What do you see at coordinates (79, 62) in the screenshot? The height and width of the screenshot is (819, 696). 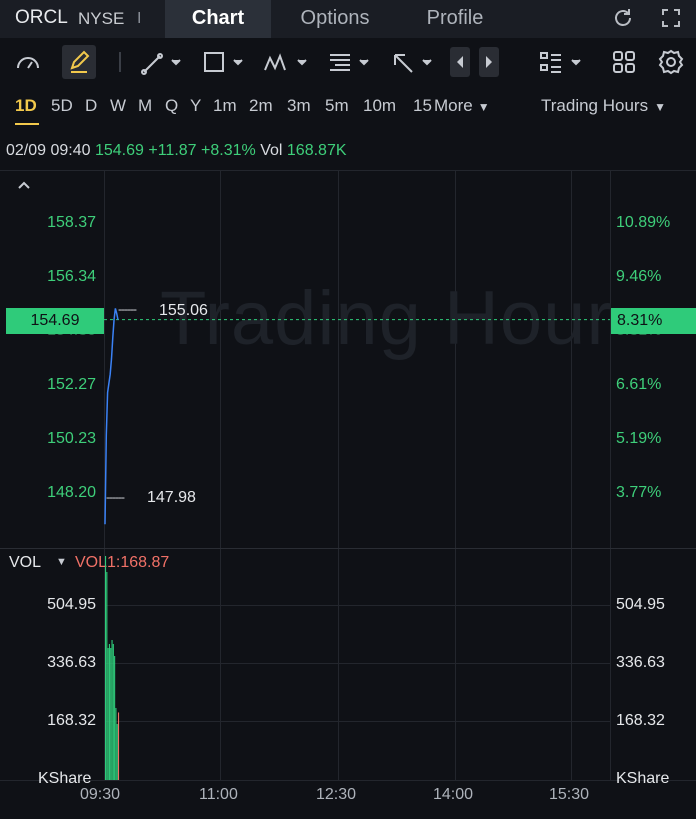 I see `pencil-icon` at bounding box center [79, 62].